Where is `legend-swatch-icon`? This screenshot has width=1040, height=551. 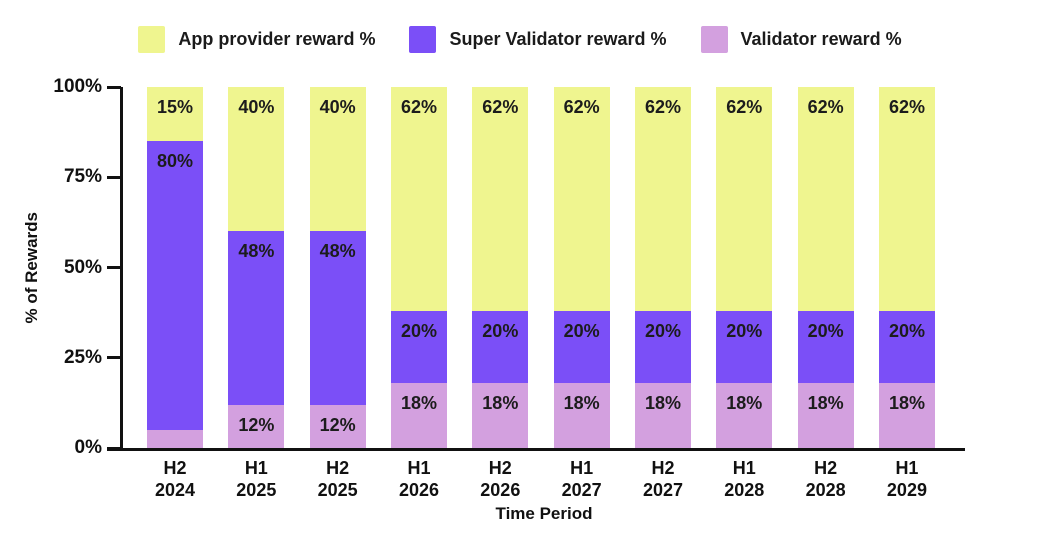
legend-swatch-icon is located at coordinates (152, 39).